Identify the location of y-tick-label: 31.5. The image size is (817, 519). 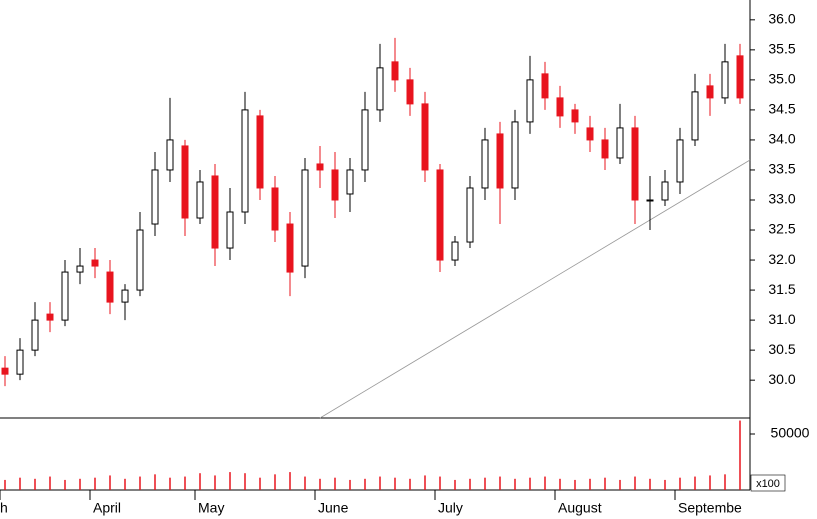
(781, 289).